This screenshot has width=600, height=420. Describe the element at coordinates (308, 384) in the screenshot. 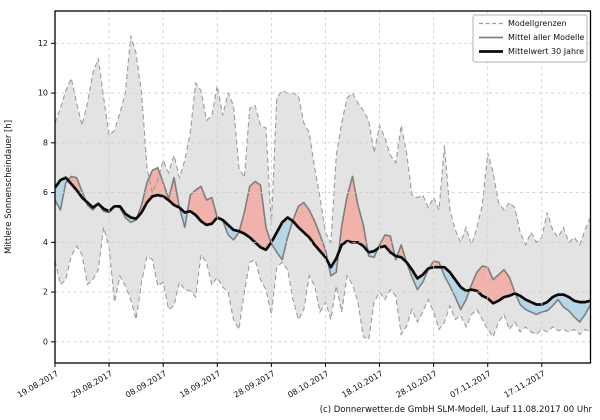

I see `x-tick-label: 08.10.2017` at that location.